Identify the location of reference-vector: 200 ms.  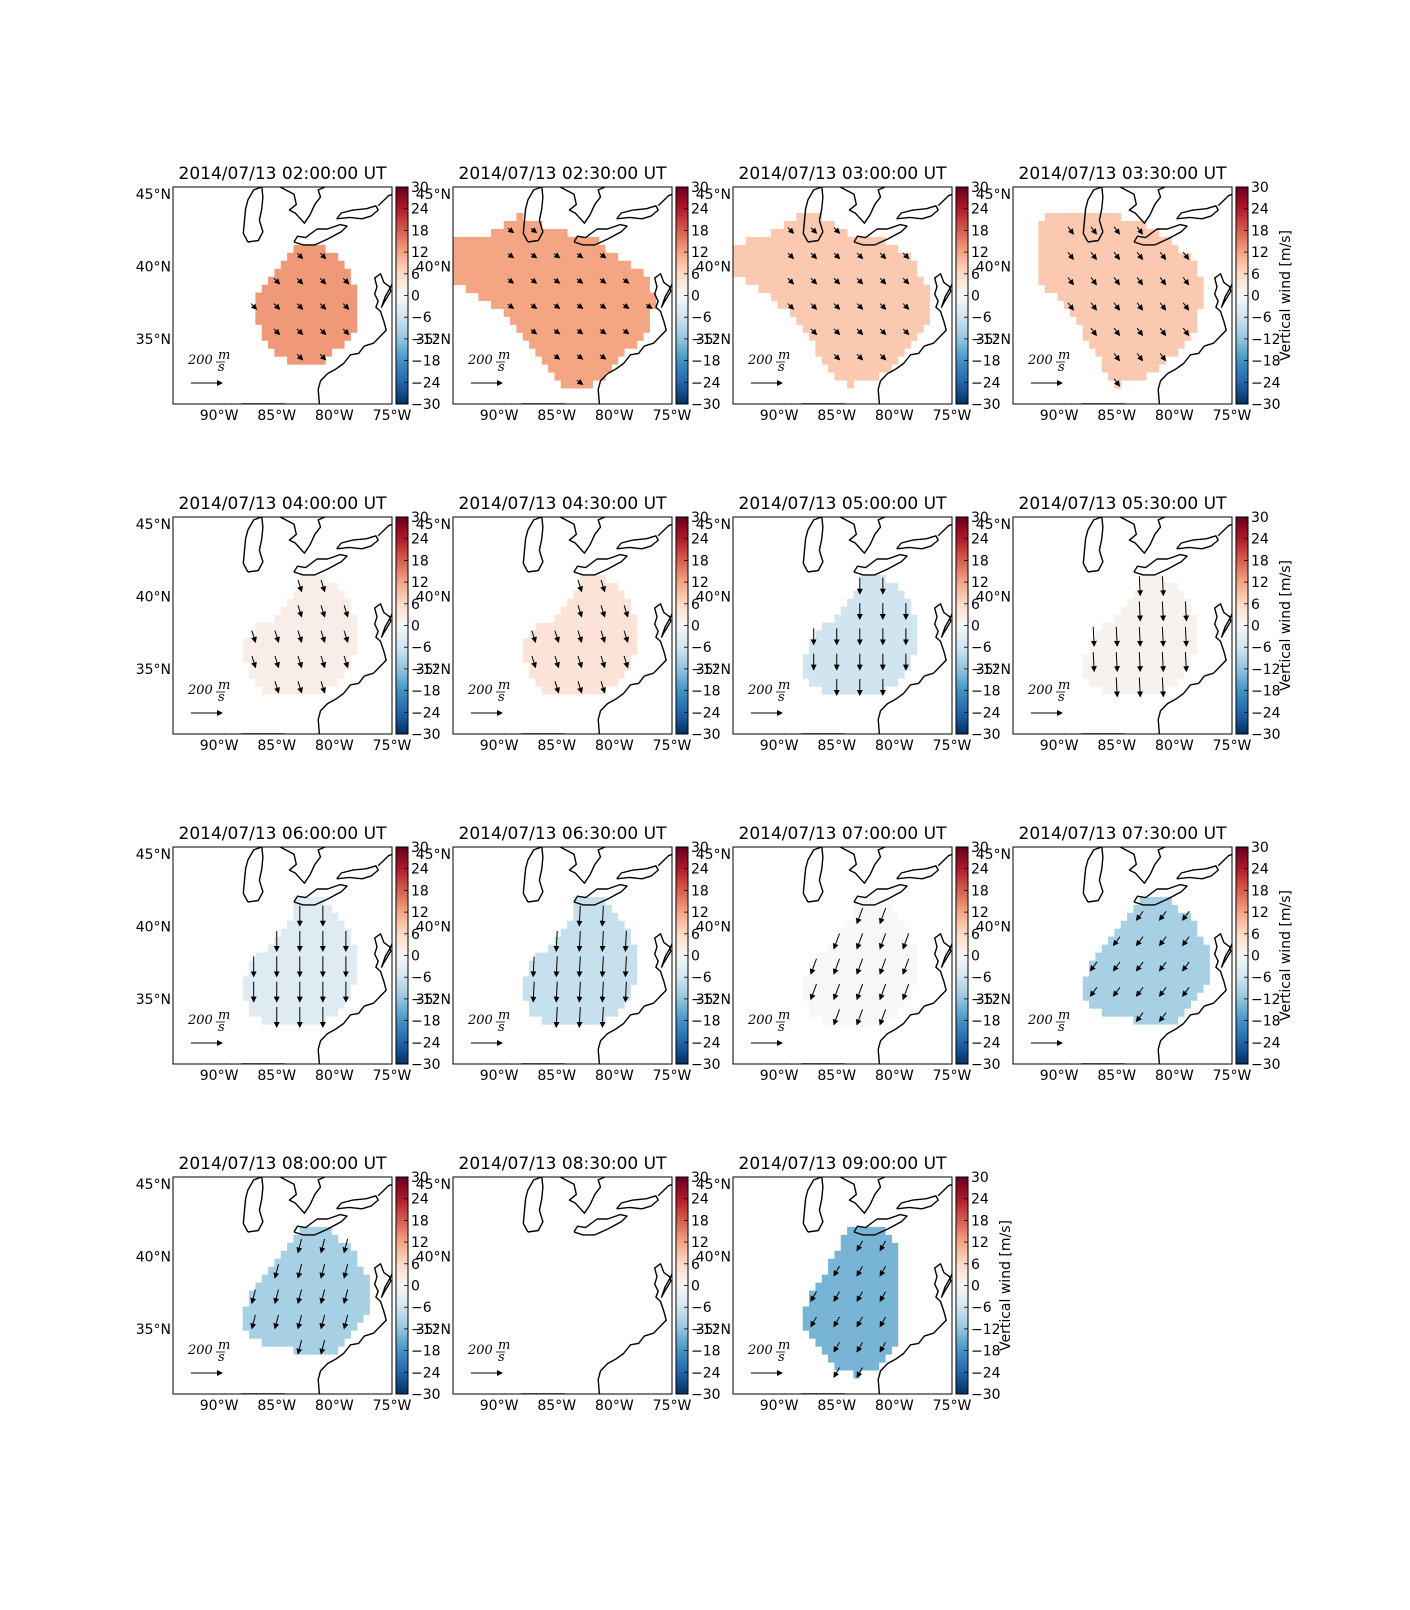
(768, 1027).